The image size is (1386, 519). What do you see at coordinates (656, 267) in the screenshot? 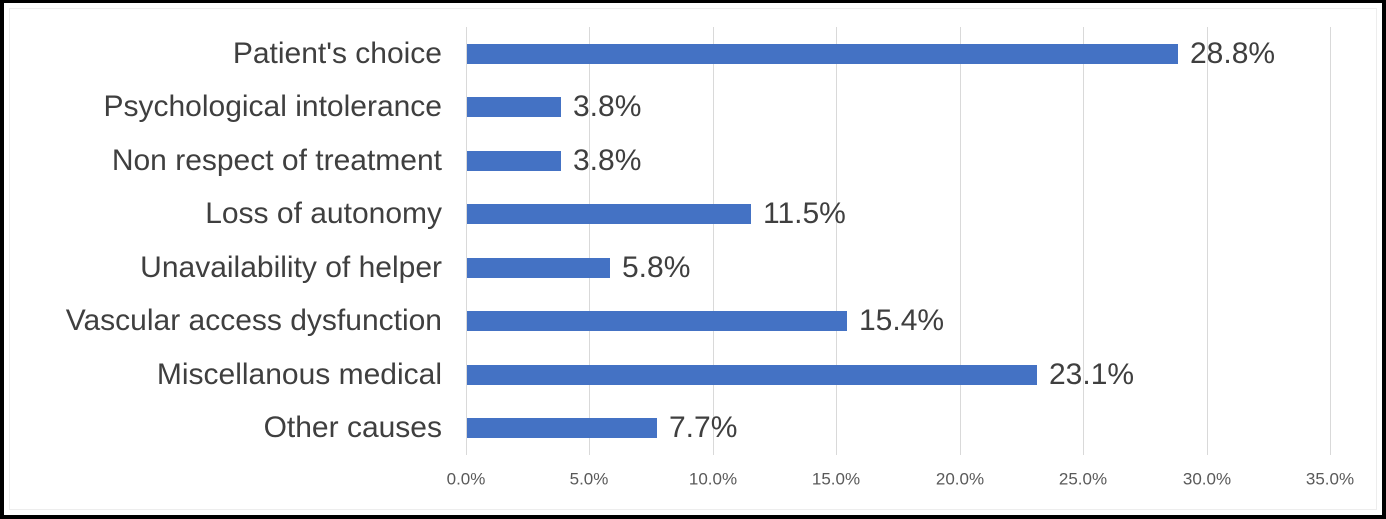
I see `data-label: 5.8%` at bounding box center [656, 267].